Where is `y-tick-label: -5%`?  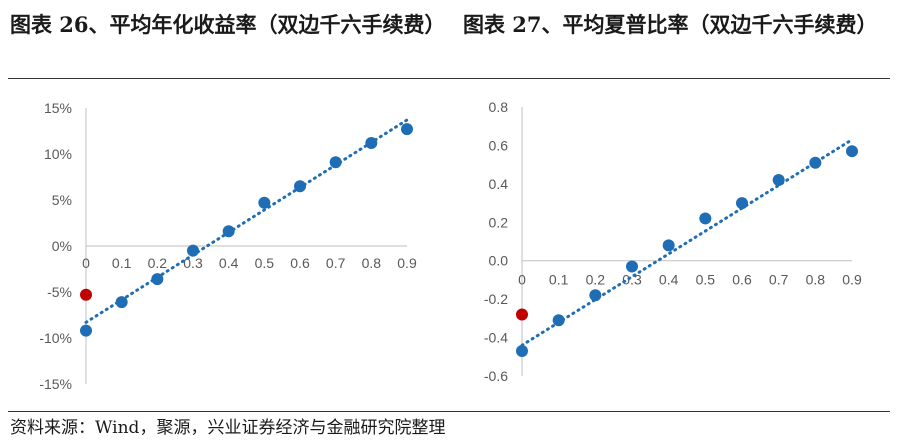
y-tick-label: -5% is located at coordinates (59, 292).